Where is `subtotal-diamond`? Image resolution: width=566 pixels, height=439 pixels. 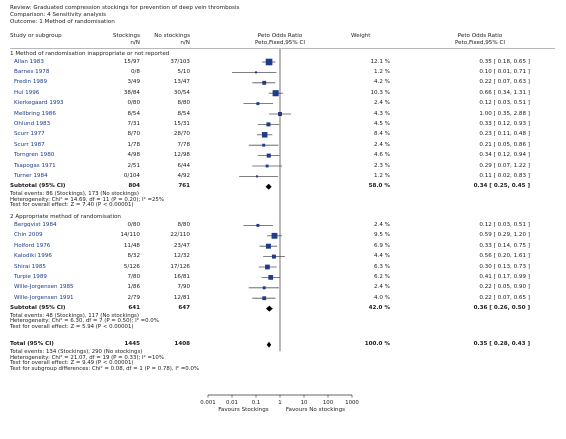
subtotal-diamond is located at coordinates (268, 186).